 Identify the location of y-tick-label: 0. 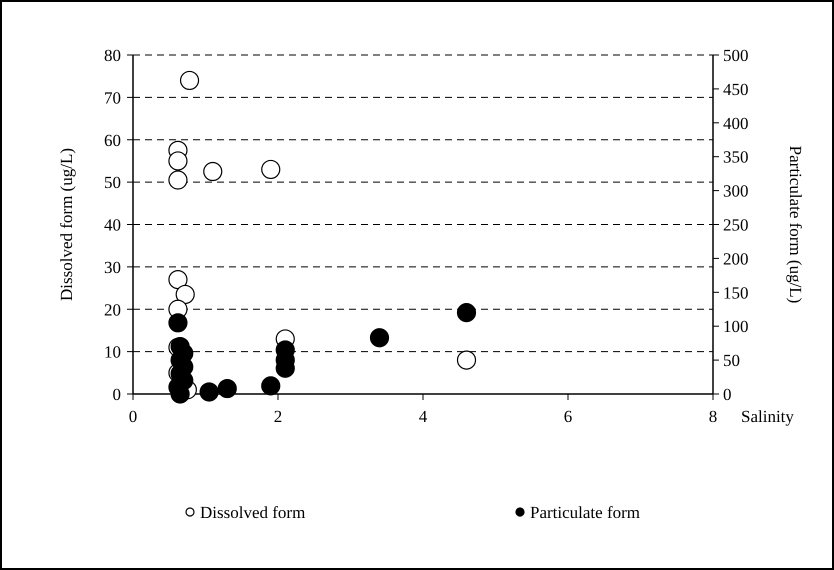
(116, 394).